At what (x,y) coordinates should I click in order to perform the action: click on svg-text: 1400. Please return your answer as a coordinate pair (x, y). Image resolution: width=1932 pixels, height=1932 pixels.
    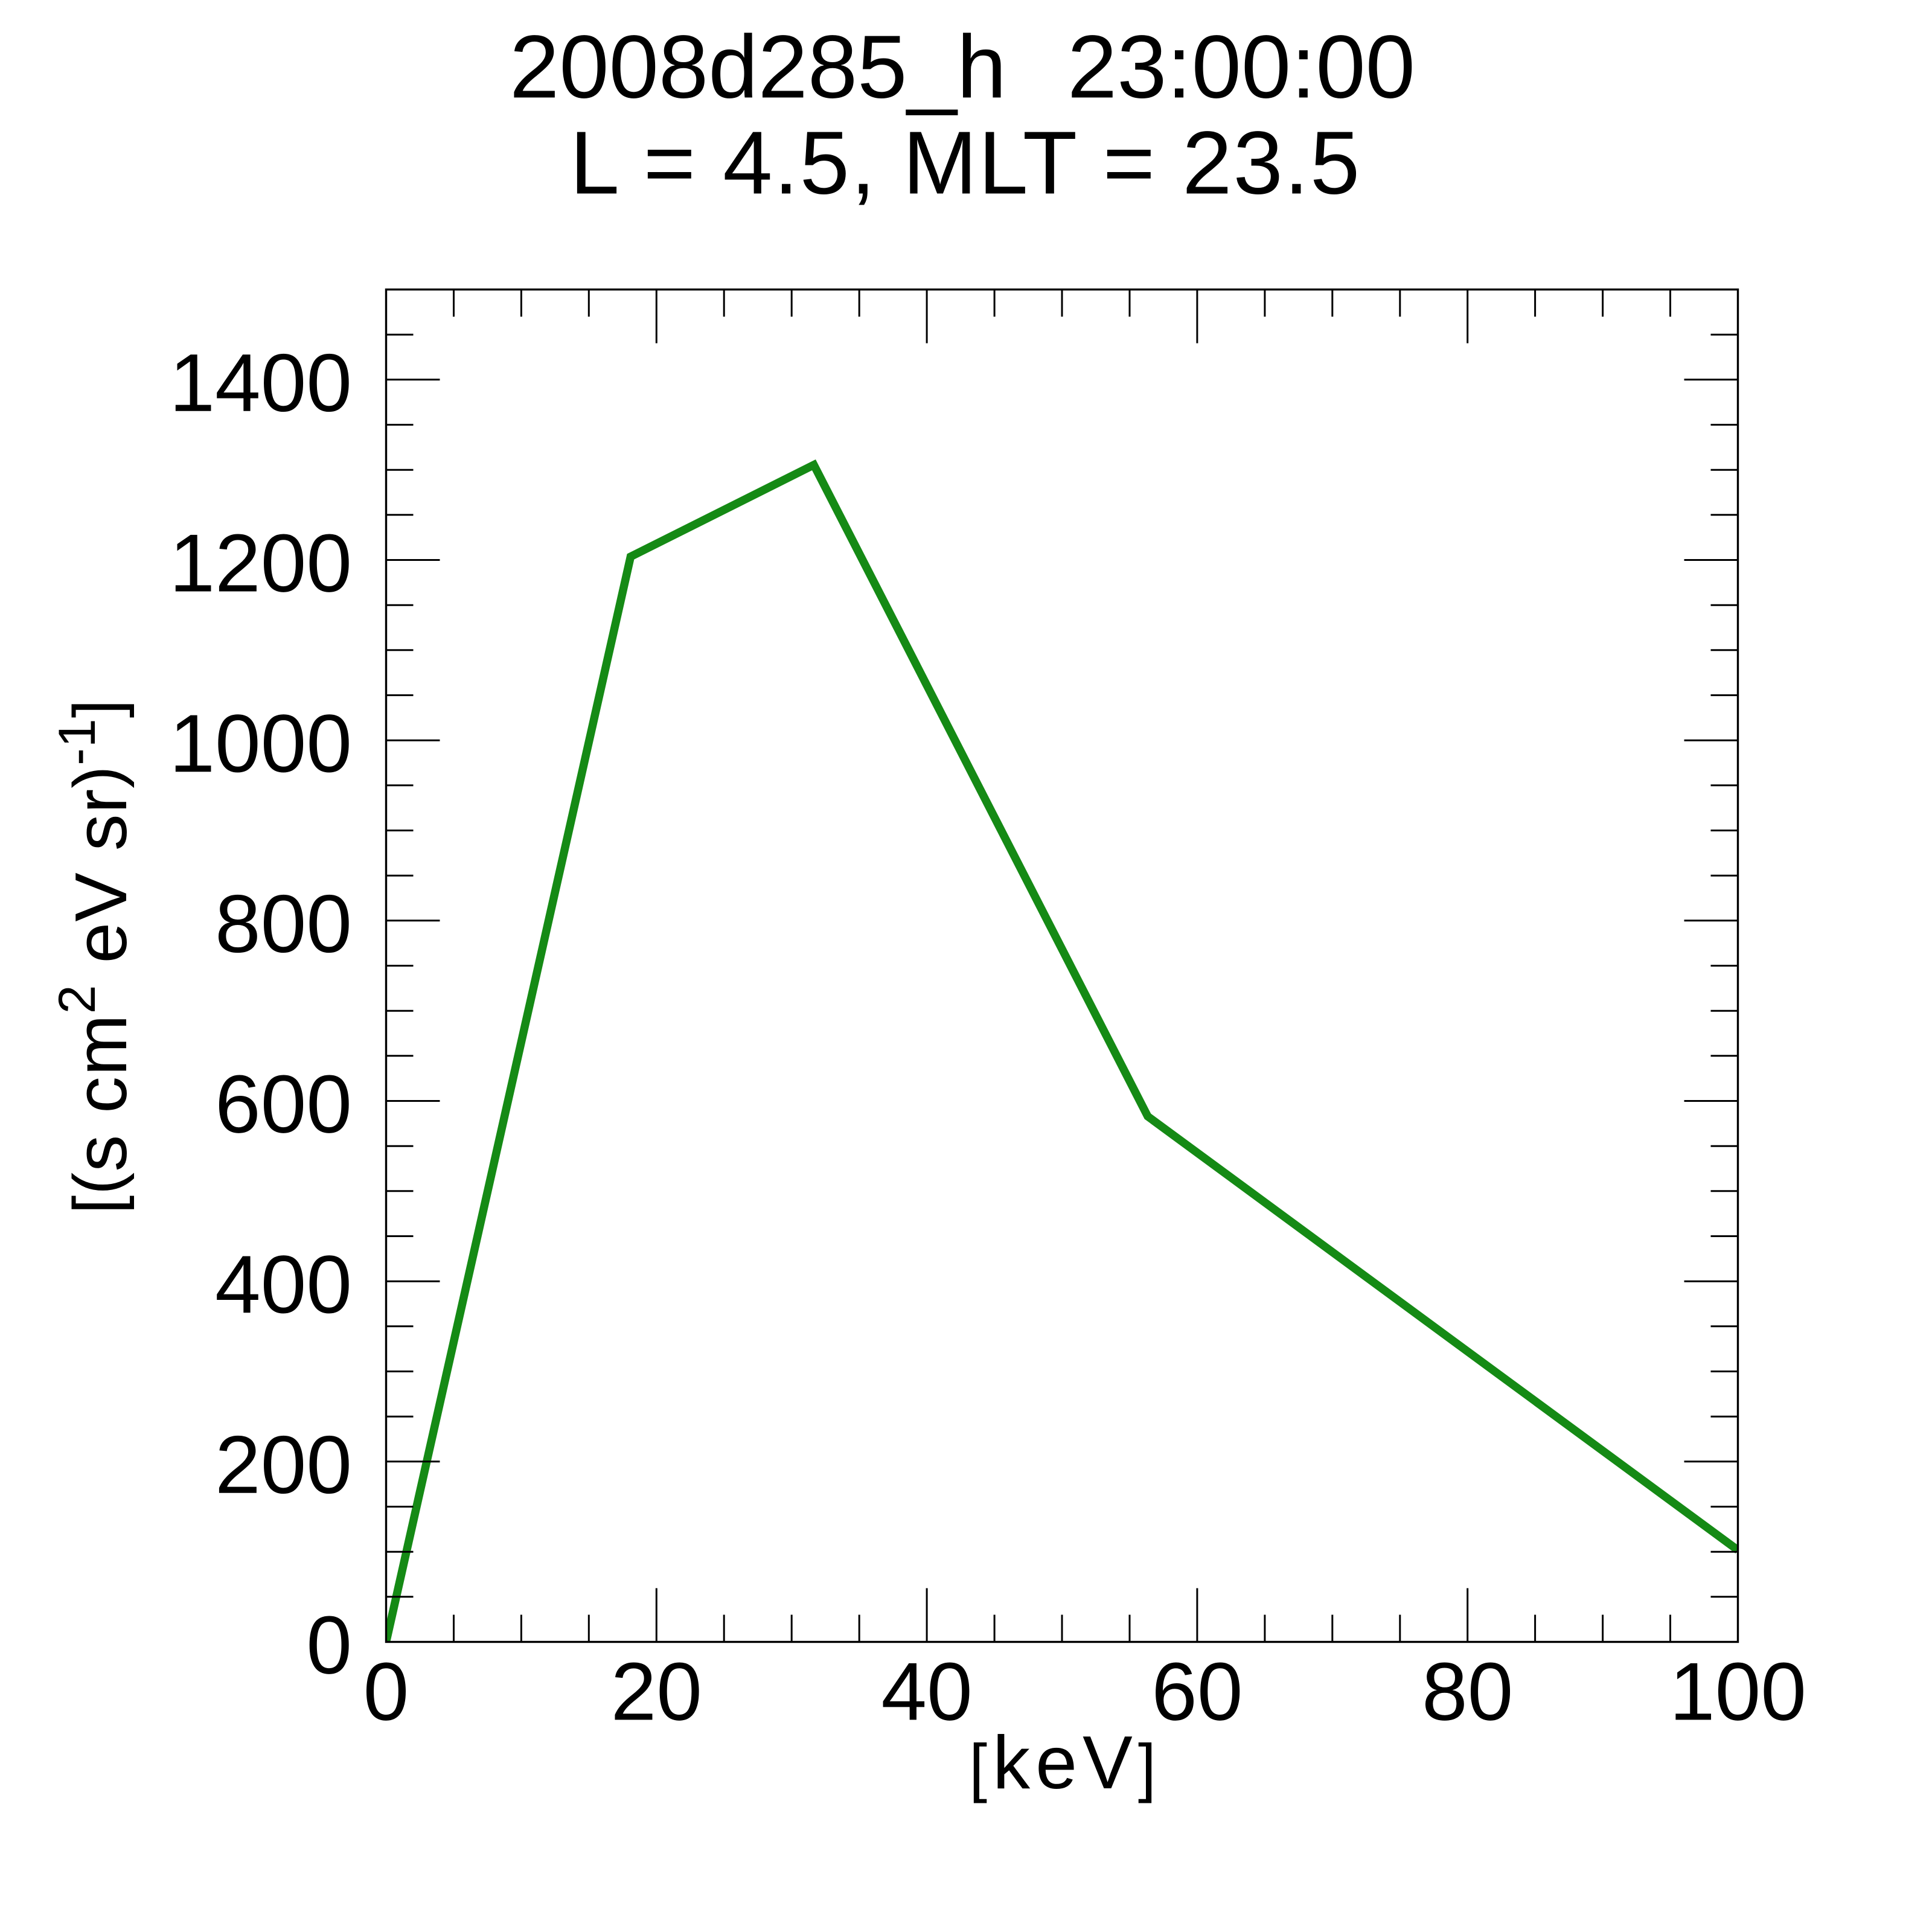
    Looking at the image, I should click on (261, 383).